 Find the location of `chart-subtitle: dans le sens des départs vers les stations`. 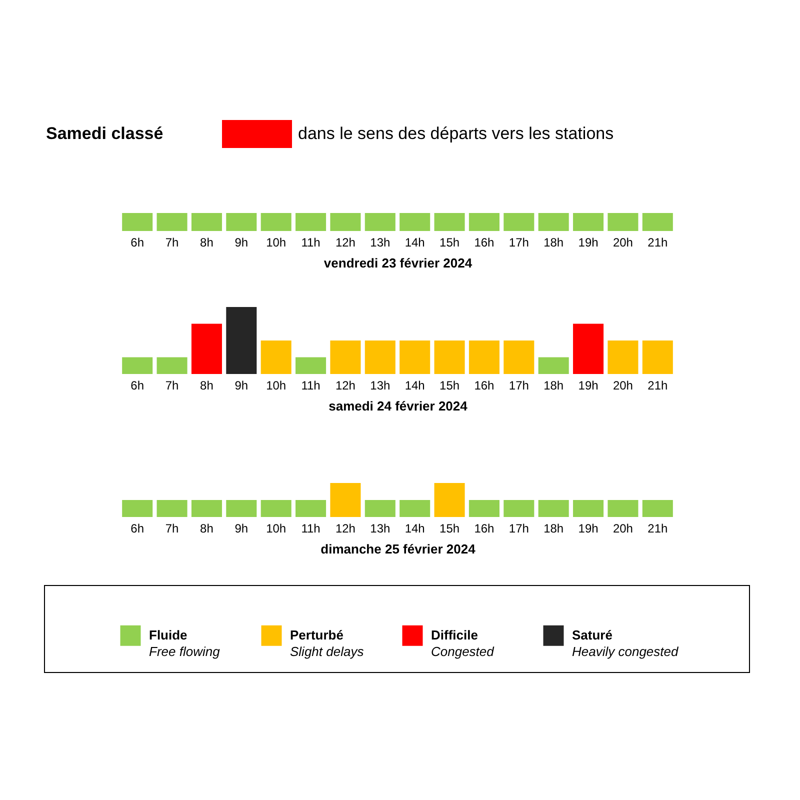

chart-subtitle: dans le sens des départs vers les stations is located at coordinates (456, 134).